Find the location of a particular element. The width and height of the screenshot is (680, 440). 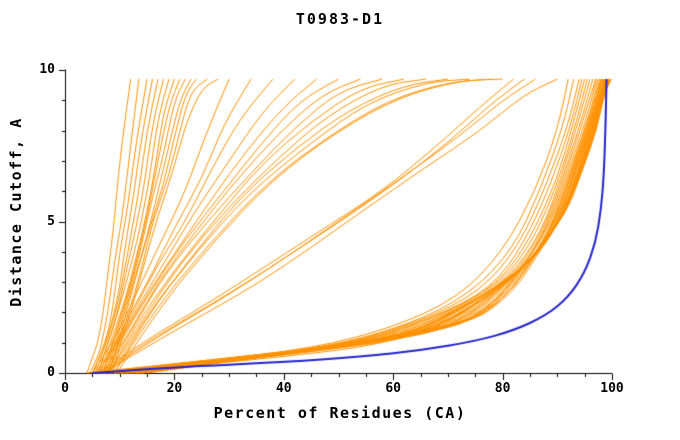

y-tick-label: 10 is located at coordinates (47, 69).